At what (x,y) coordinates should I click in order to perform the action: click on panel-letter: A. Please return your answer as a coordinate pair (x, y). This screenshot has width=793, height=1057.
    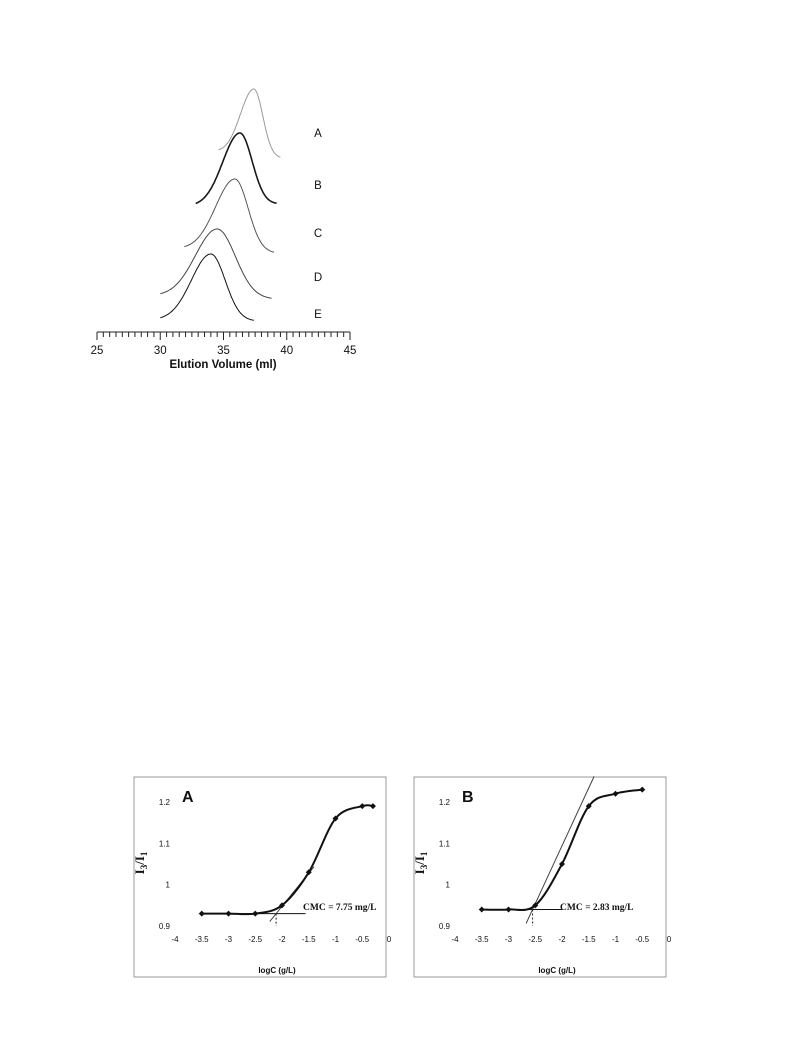
    Looking at the image, I should click on (188, 797).